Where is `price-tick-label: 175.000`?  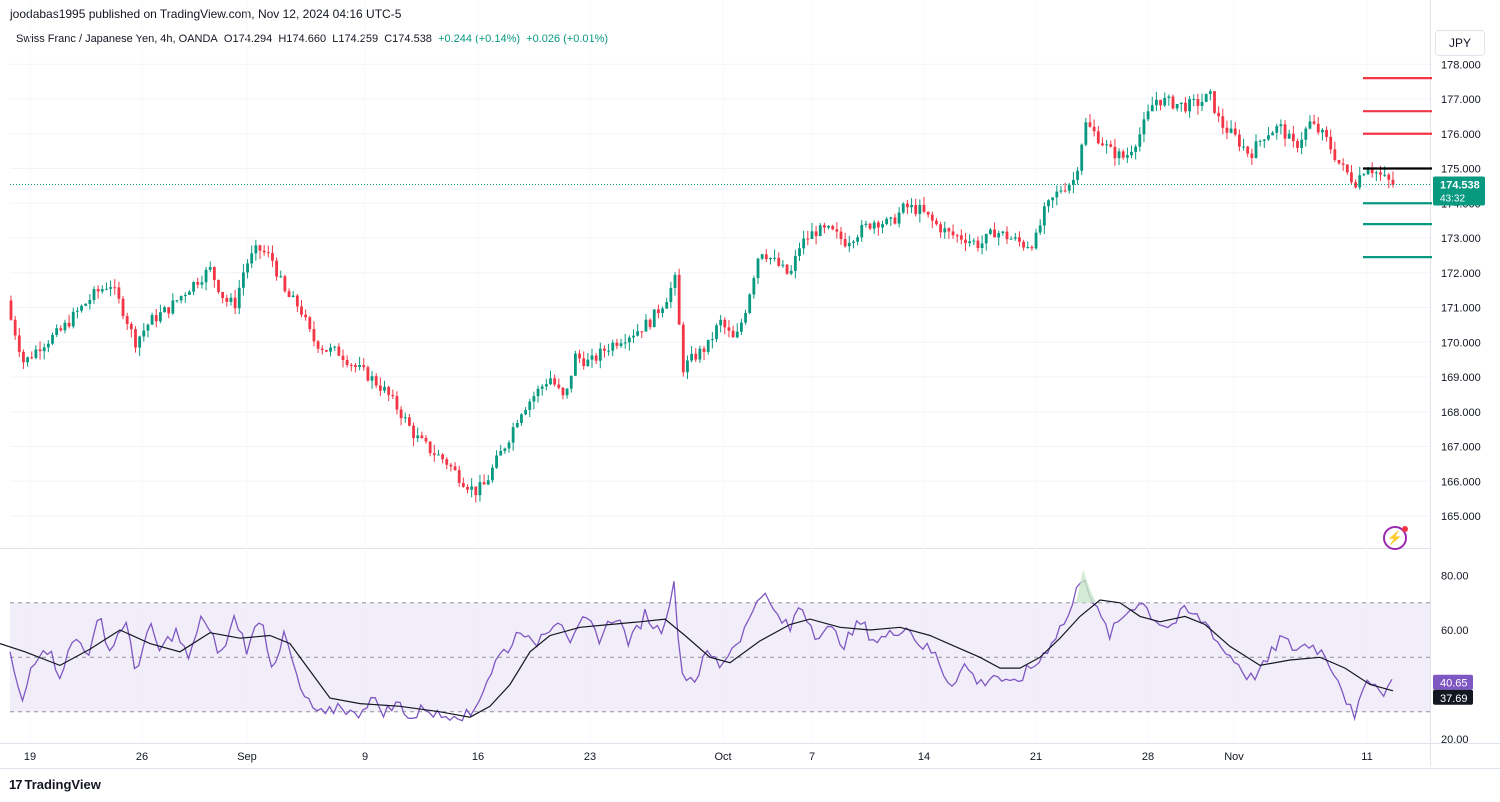
price-tick-label: 175.000 is located at coordinates (1461, 170).